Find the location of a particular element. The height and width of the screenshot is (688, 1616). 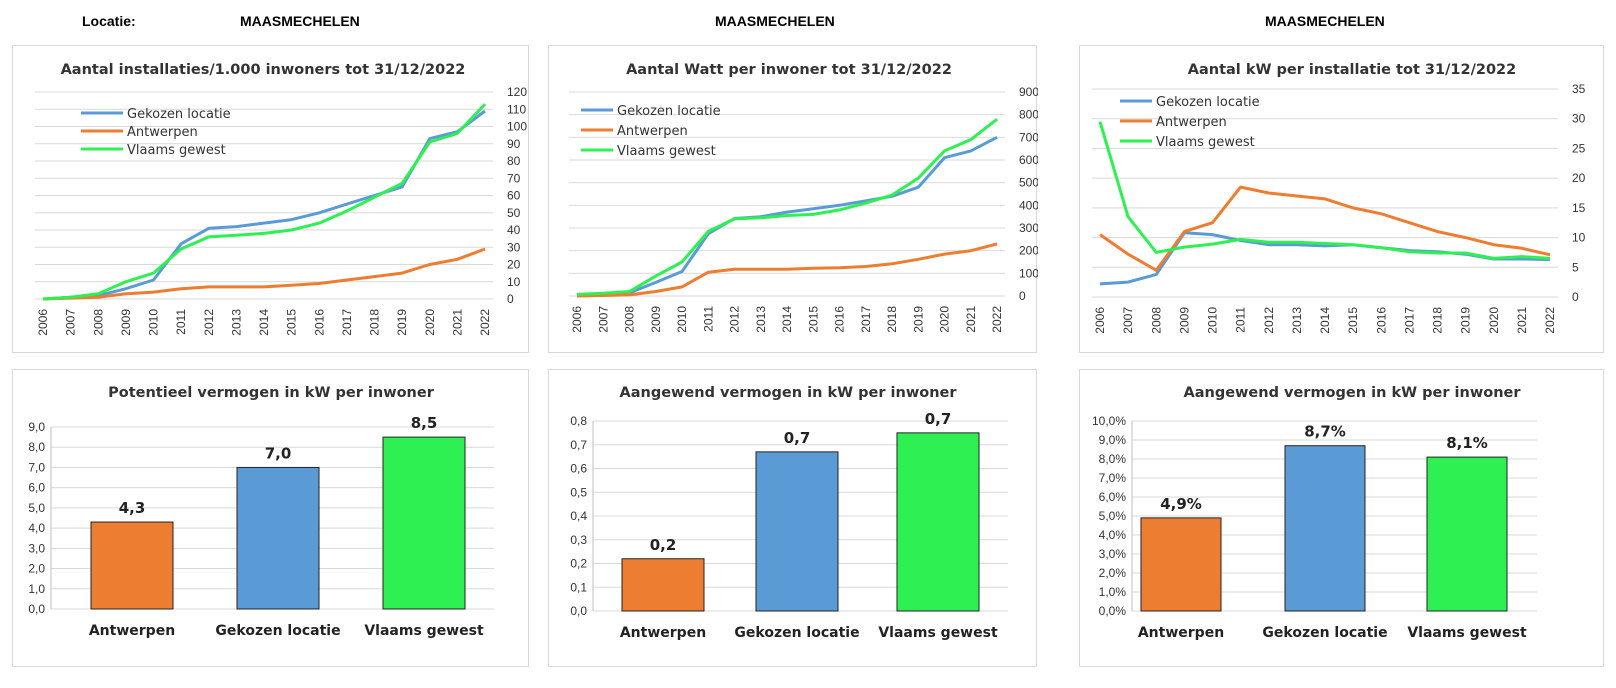

y-tick-label: 1,0% is located at coordinates (1113, 592).